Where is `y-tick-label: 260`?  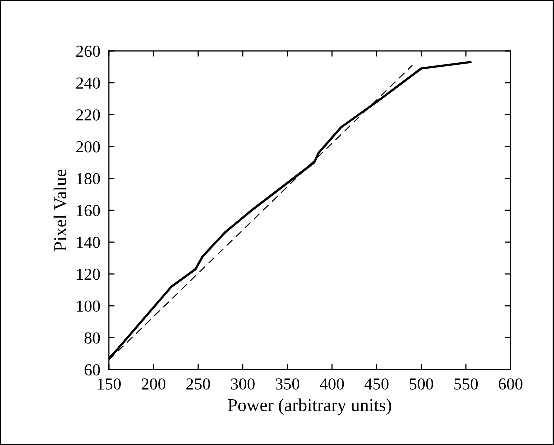
y-tick-label: 260 is located at coordinates (88, 52).